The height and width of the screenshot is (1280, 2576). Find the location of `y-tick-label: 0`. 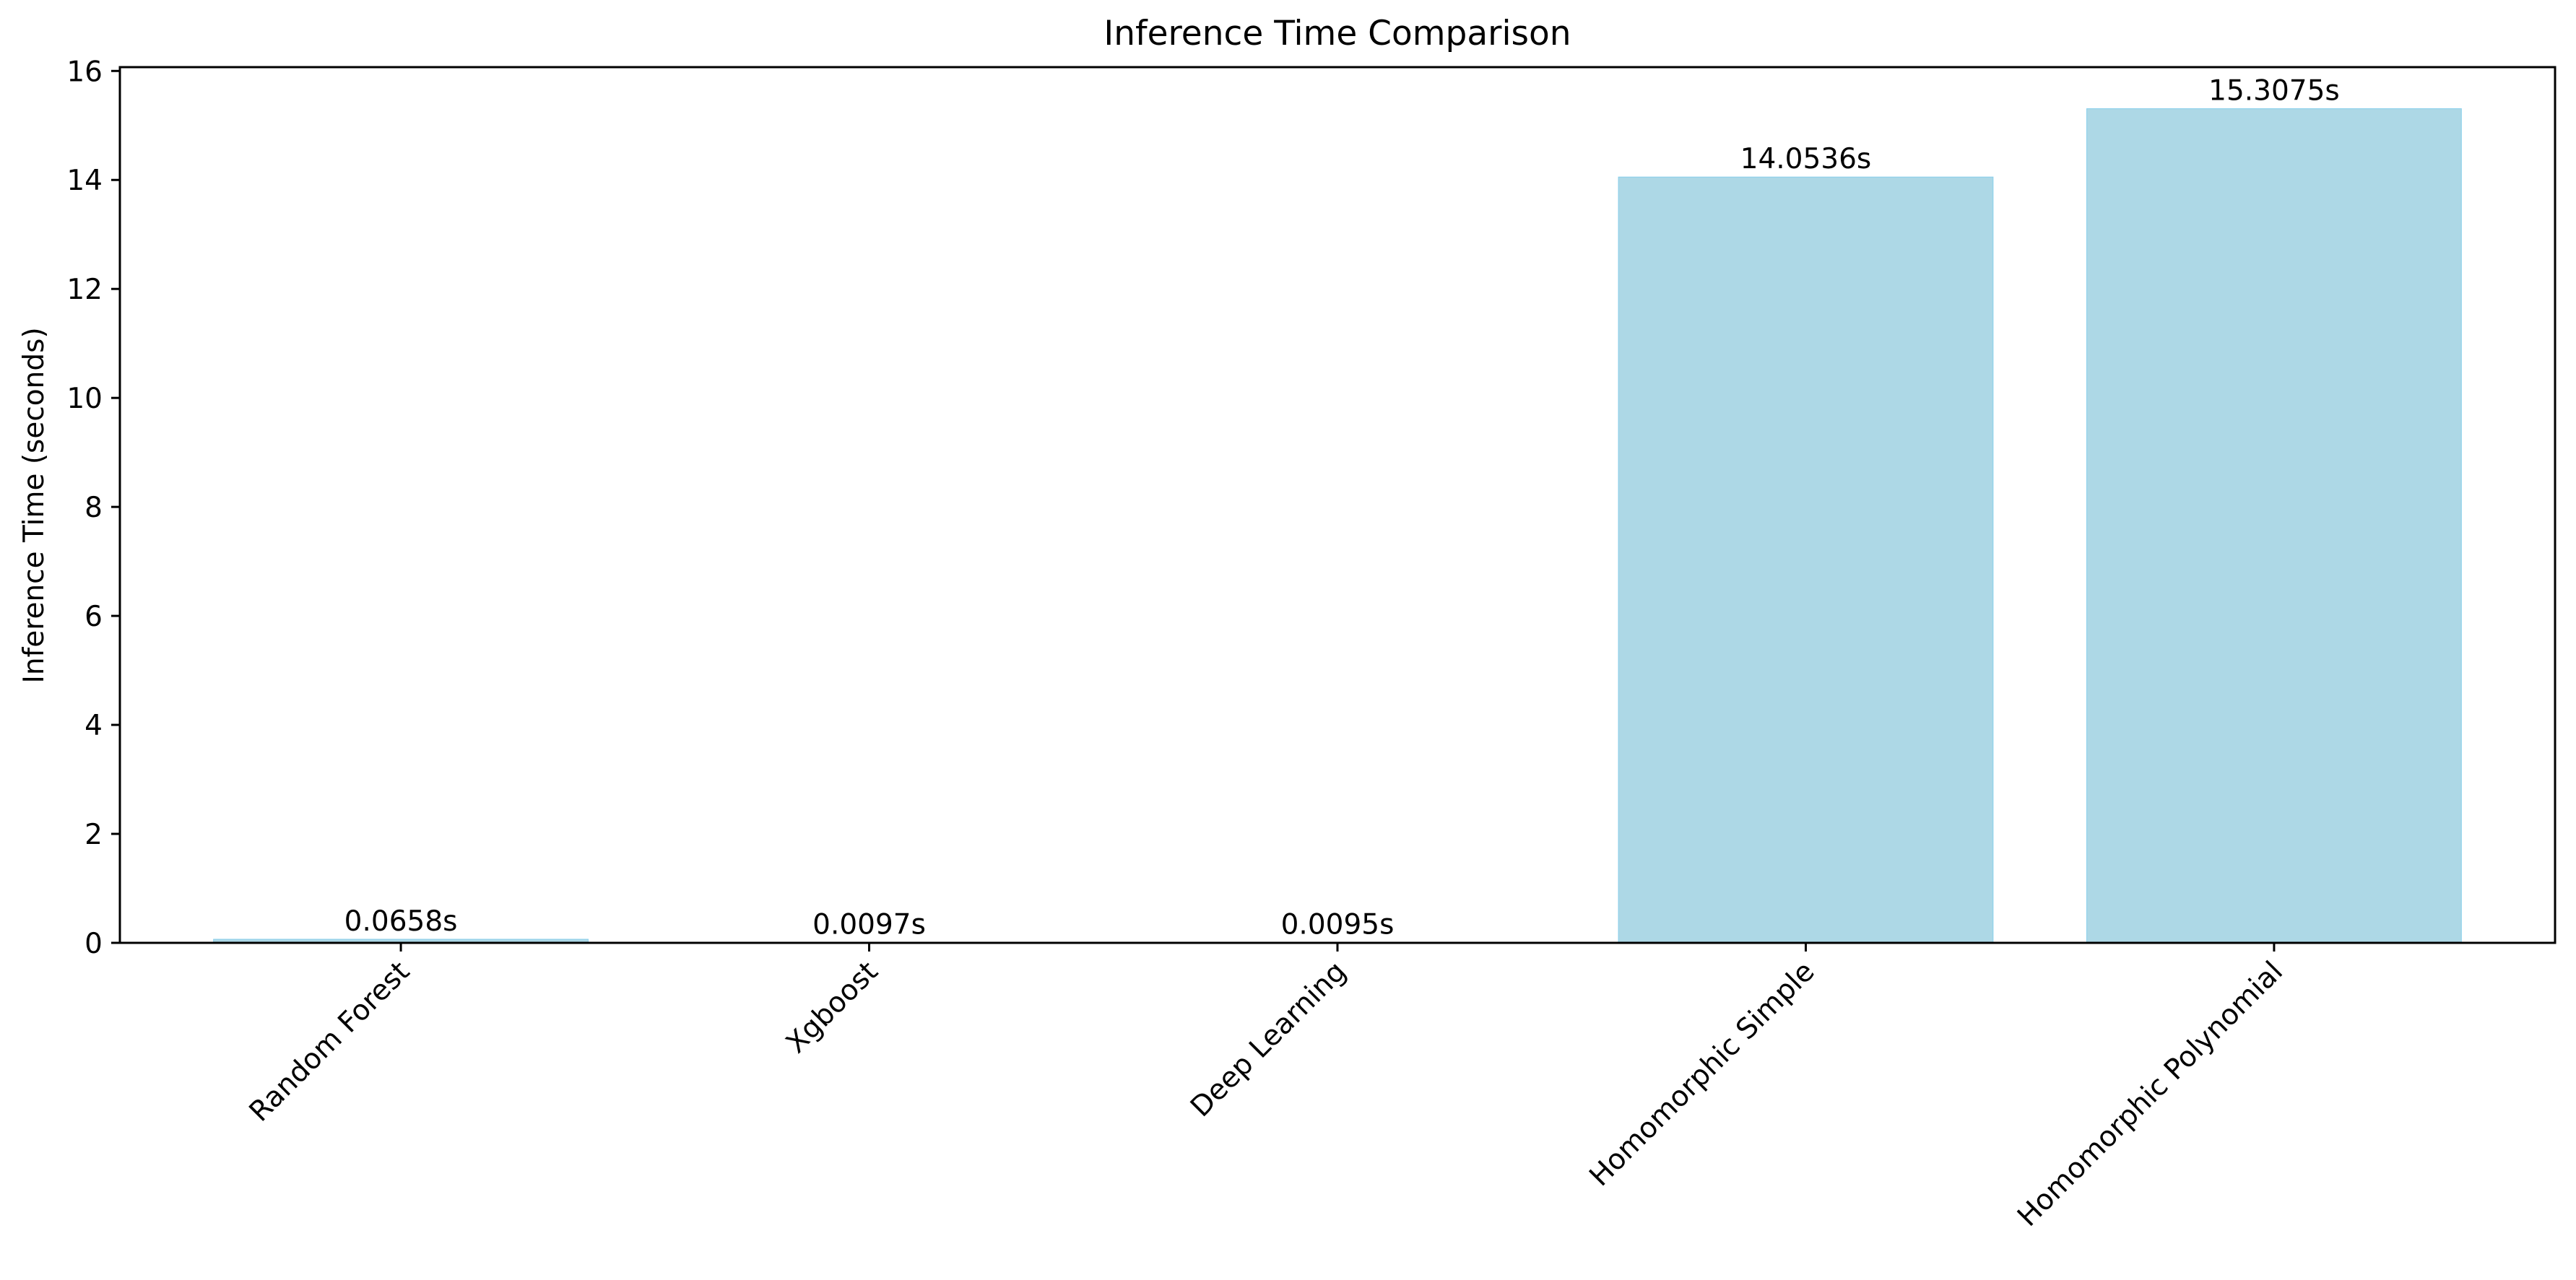

y-tick-label: 0 is located at coordinates (93, 944).